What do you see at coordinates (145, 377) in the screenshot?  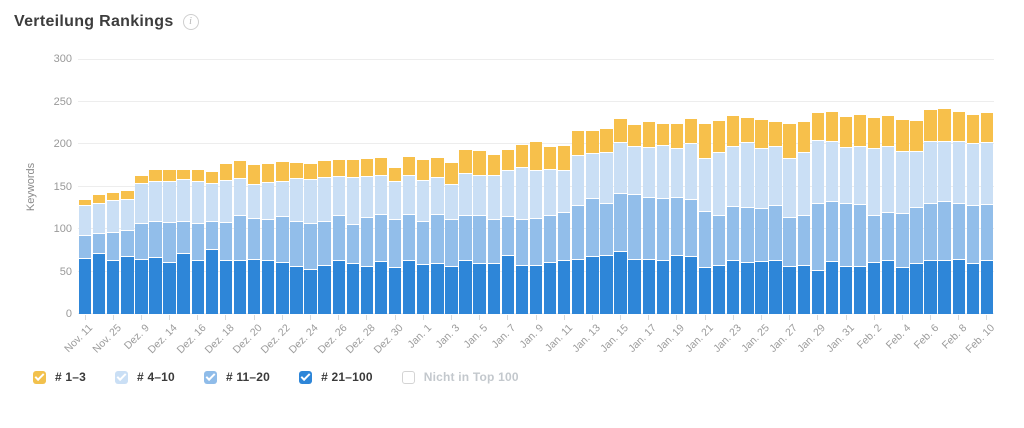 I see `legend-item-4–10: # 4–10` at bounding box center [145, 377].